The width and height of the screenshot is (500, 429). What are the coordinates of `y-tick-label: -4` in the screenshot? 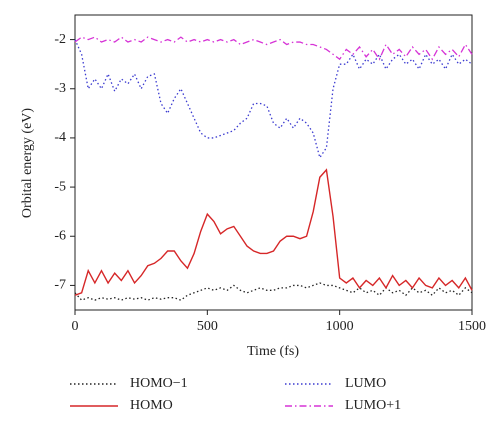 It's located at (60, 137).